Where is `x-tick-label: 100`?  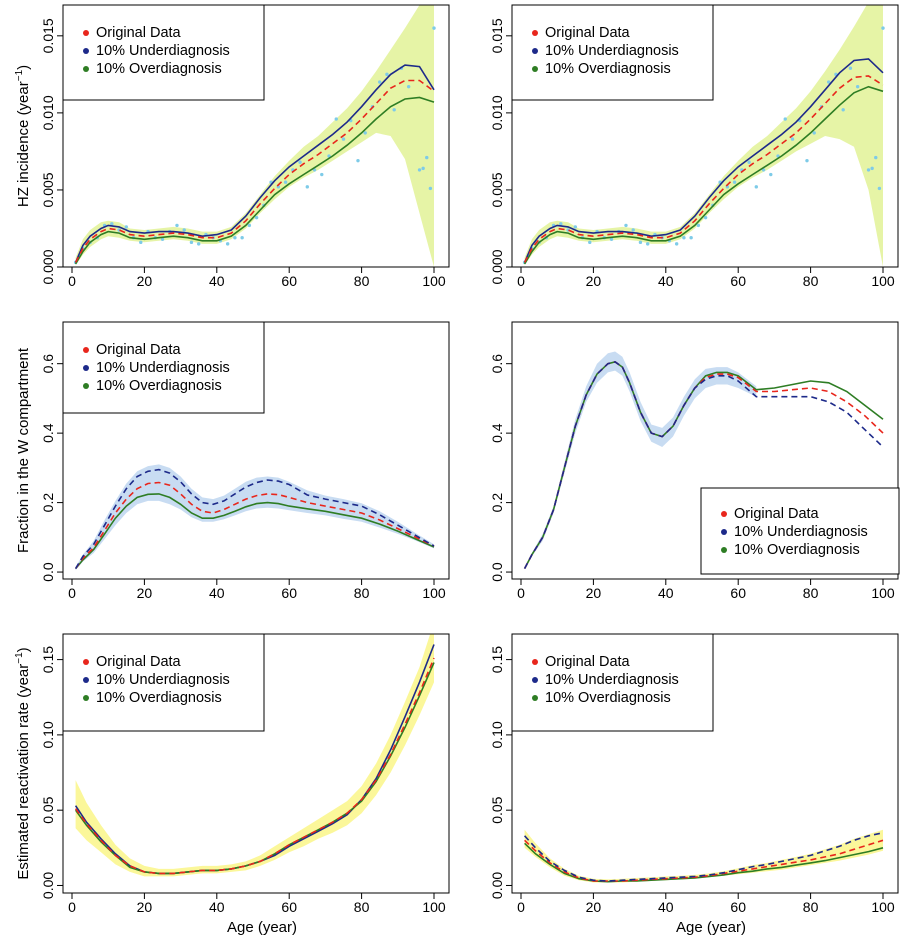 x-tick-label: 100 is located at coordinates (883, 281).